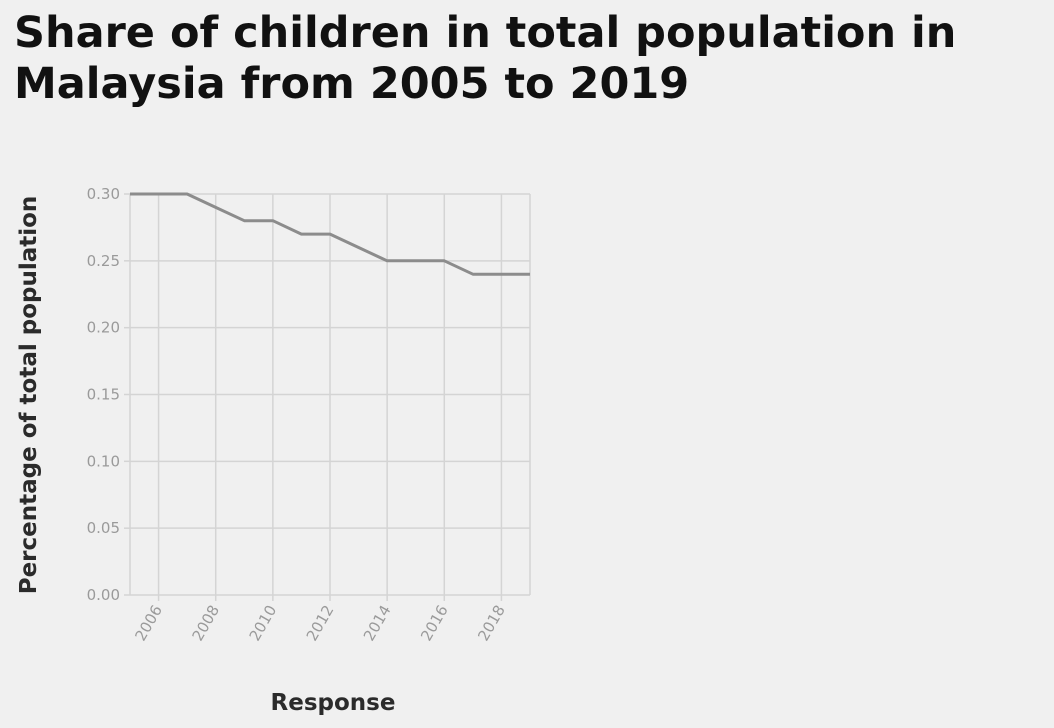 This screenshot has width=1054, height=728. What do you see at coordinates (491, 623) in the screenshot?
I see `x-tick-label: 2018` at bounding box center [491, 623].